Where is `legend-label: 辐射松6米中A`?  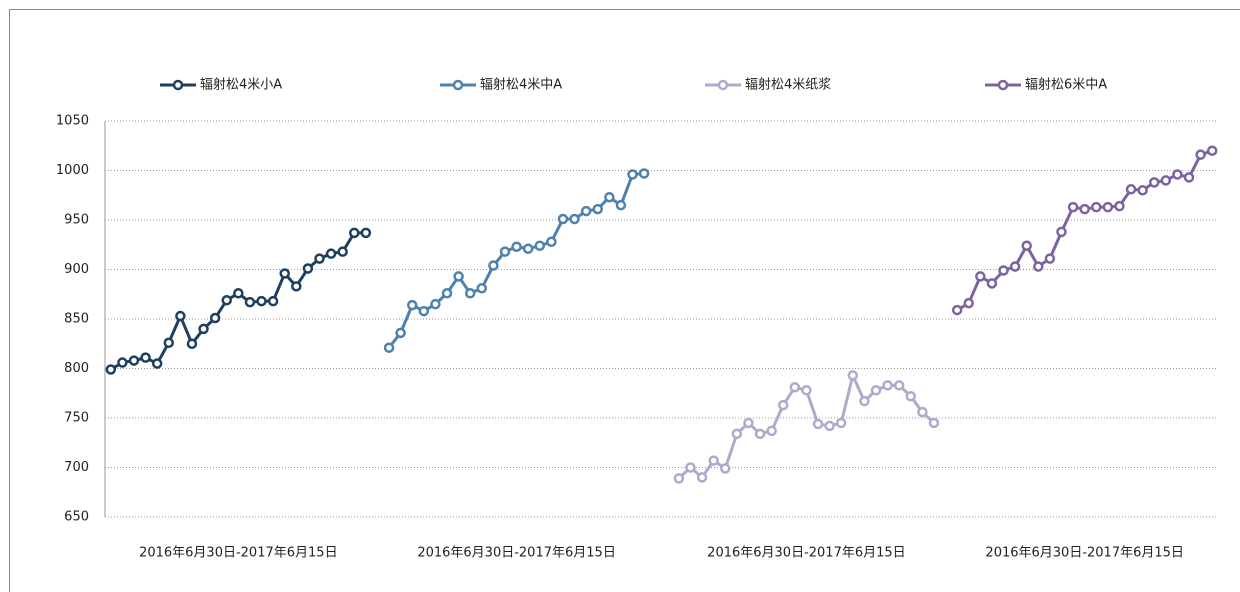
legend-label: 辐射松6米中A is located at coordinates (1066, 85).